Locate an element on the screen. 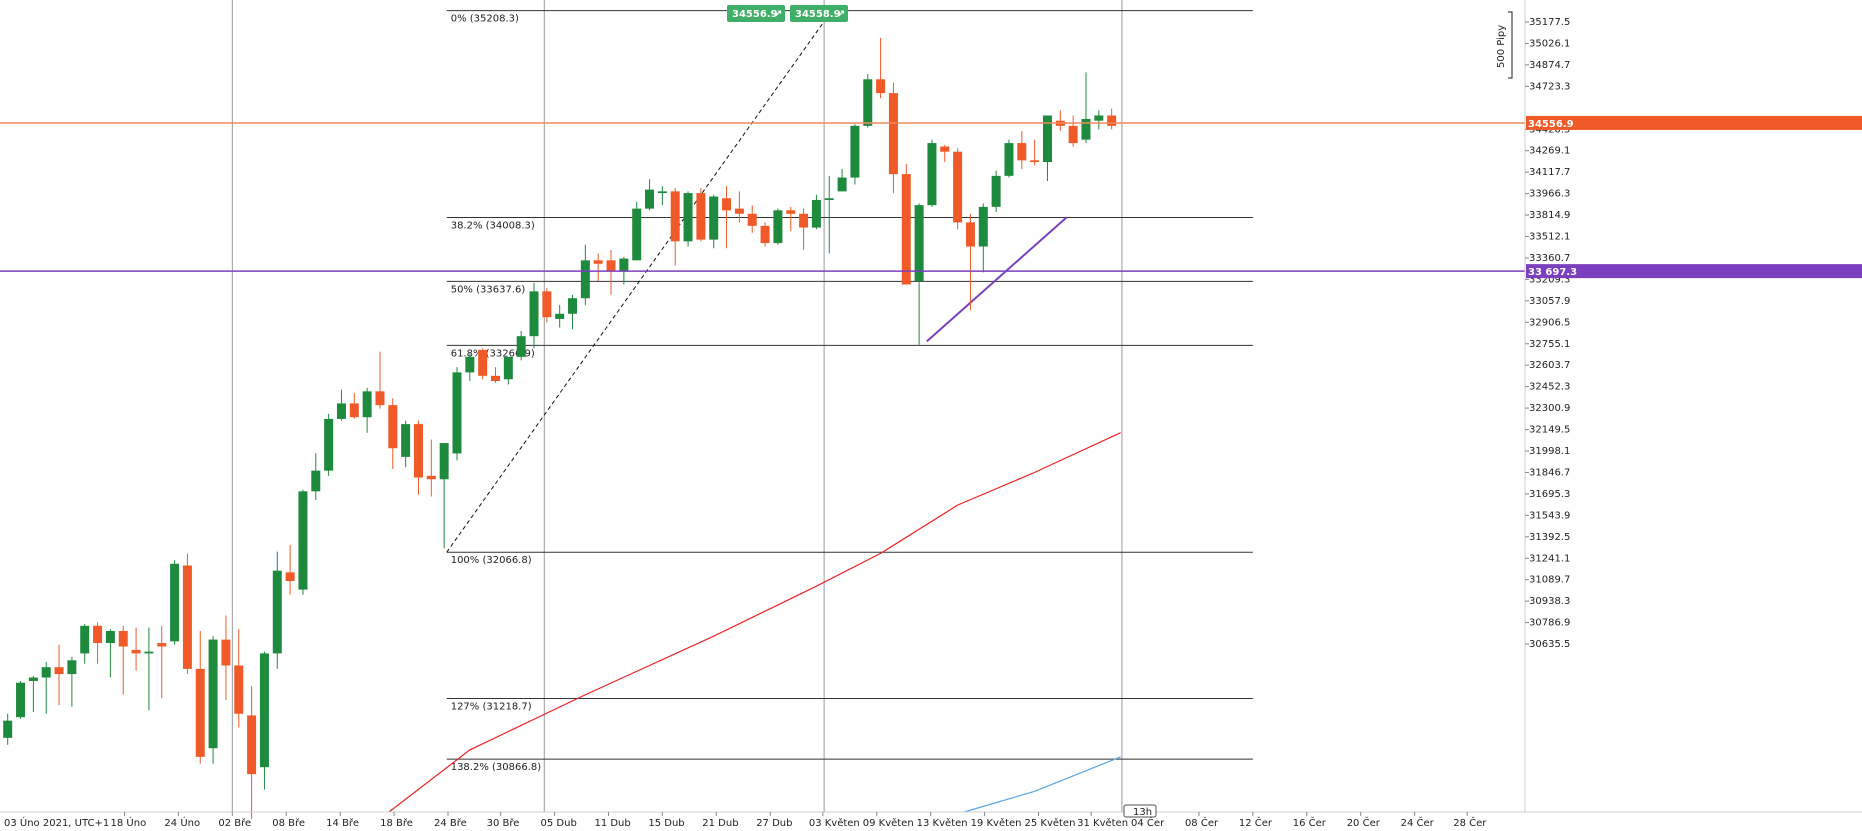  time-tick-label: 24 Bře is located at coordinates (450, 823).